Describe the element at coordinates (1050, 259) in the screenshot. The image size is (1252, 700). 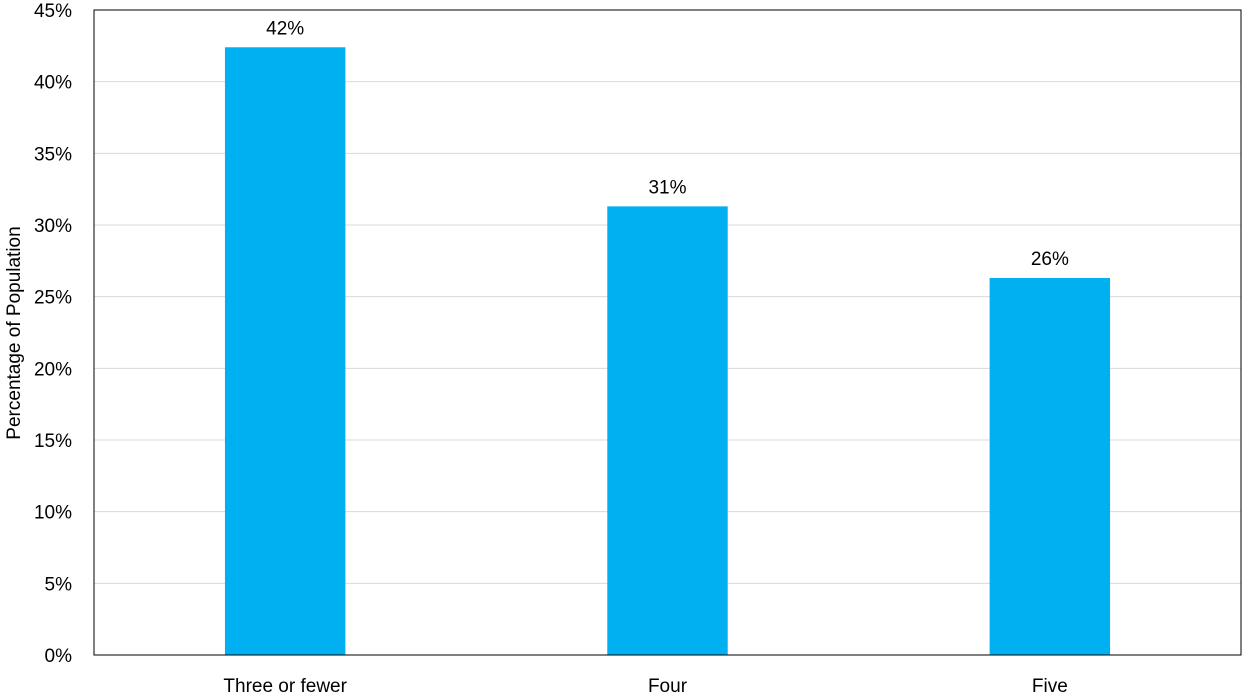
I see `data-label: 26%` at that location.